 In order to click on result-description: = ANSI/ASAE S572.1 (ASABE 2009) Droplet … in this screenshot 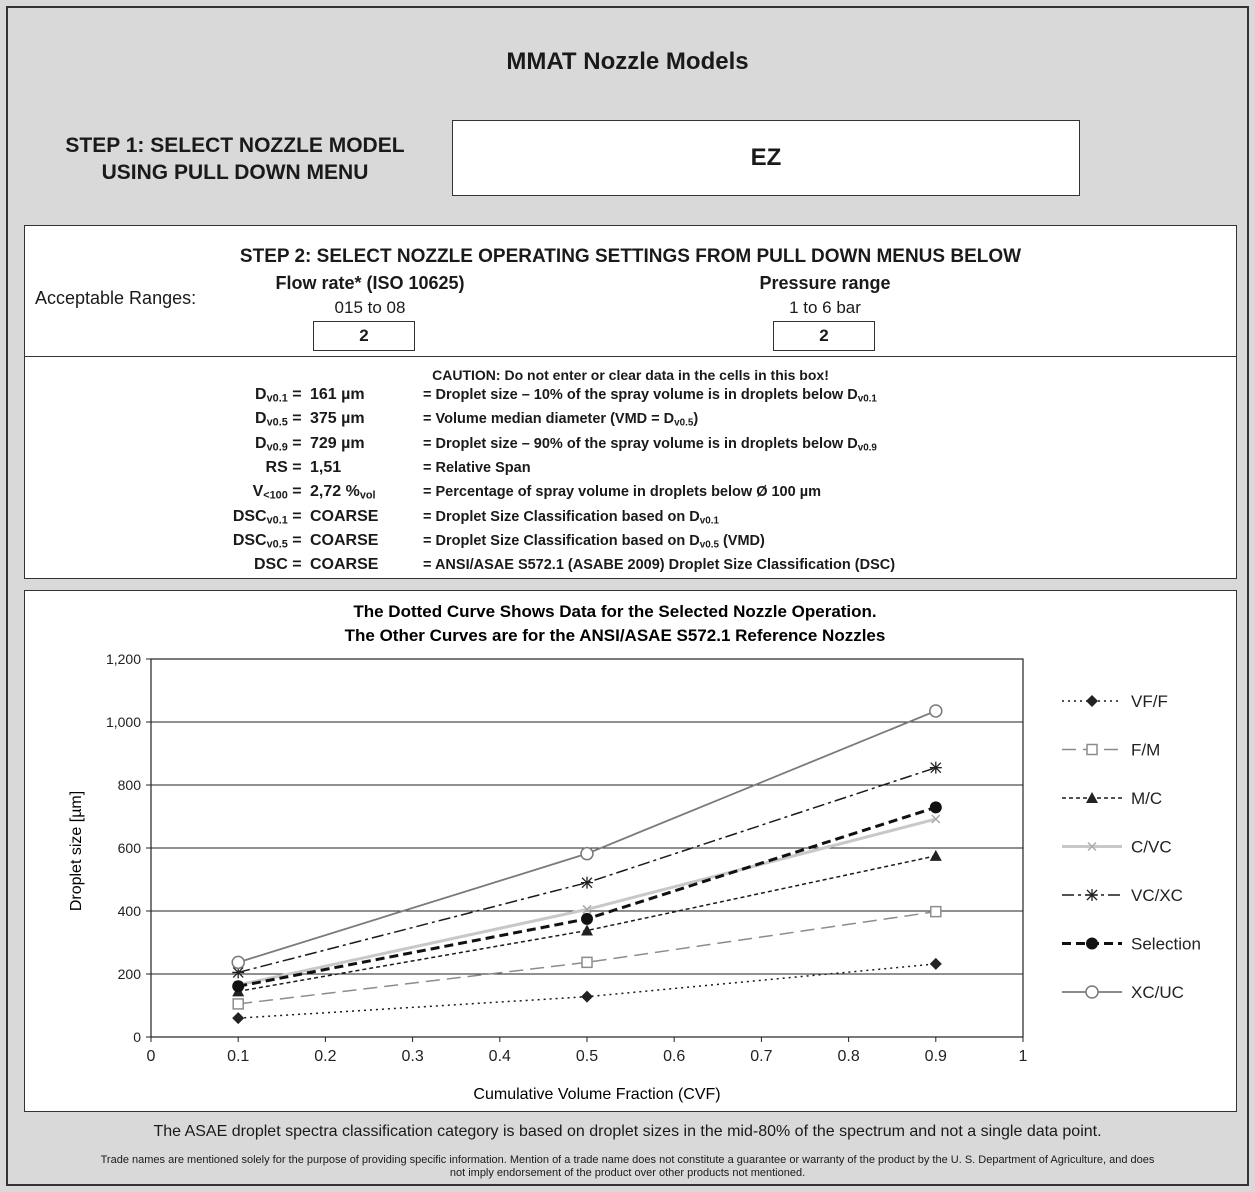, I will do `click(659, 565)`.